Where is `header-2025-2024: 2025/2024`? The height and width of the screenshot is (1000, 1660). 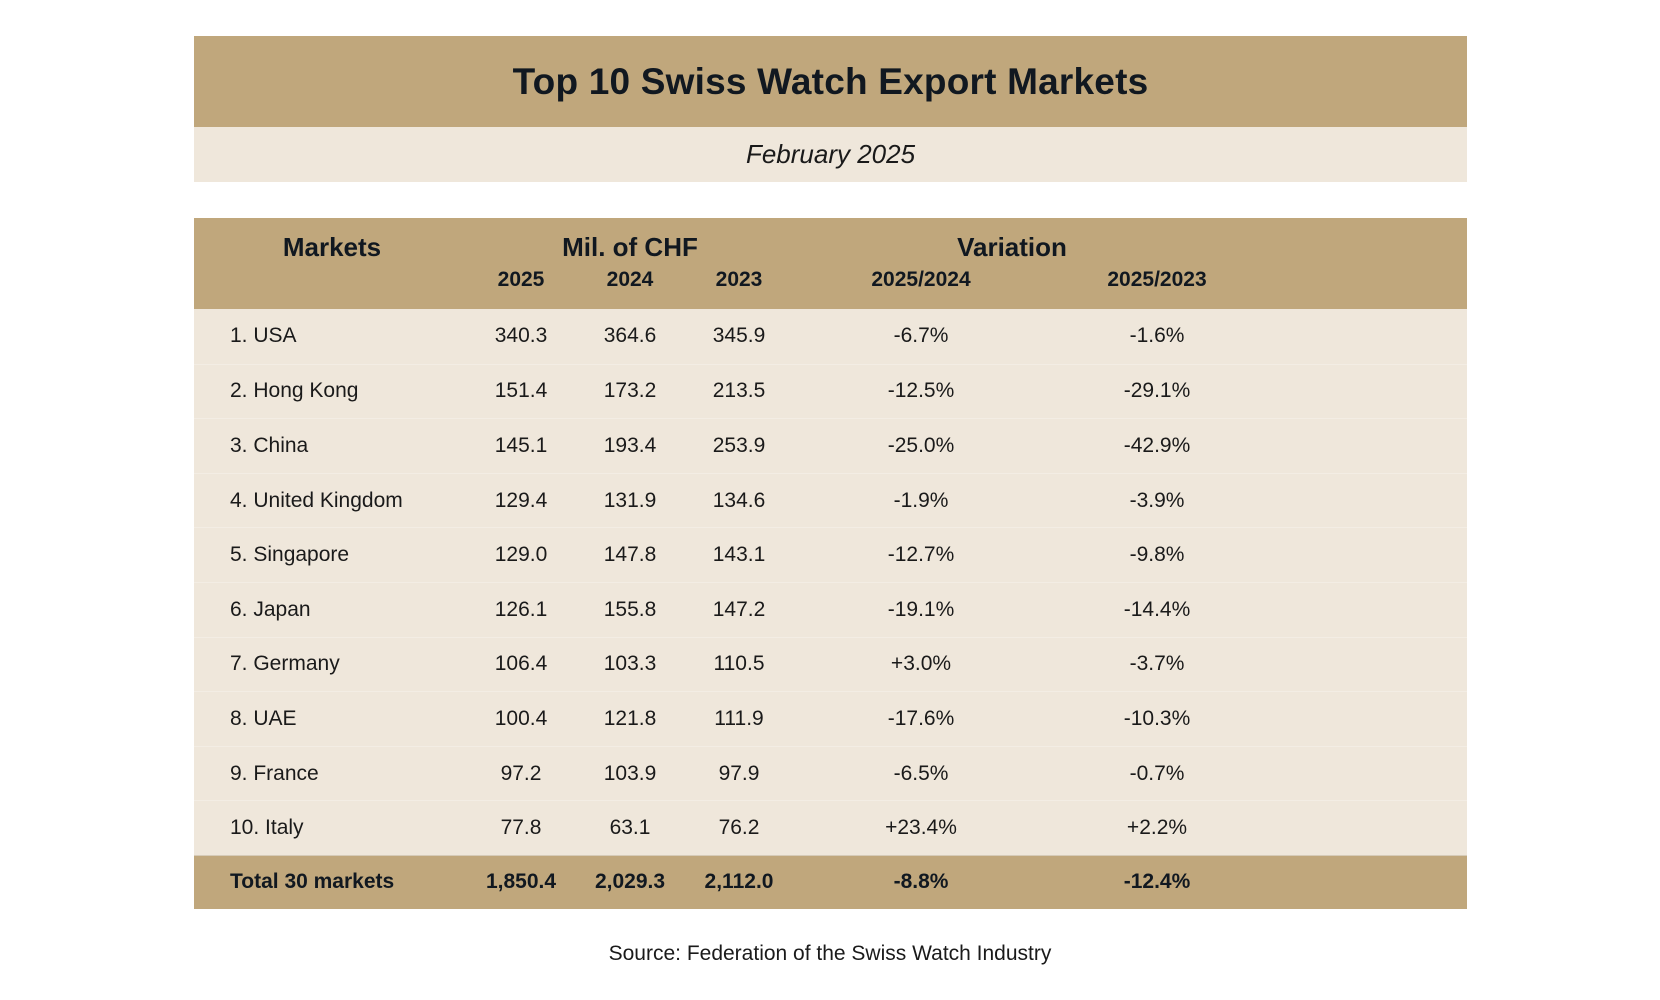 header-2025-2024: 2025/2024 is located at coordinates (921, 279).